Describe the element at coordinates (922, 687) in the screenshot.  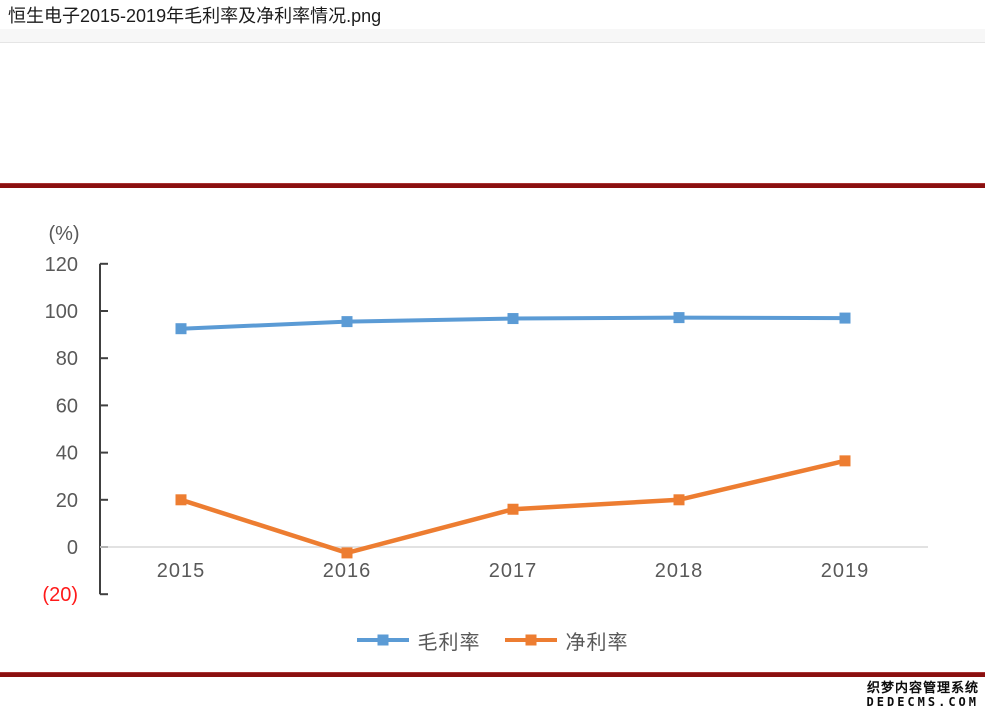
I see `watermark-line1: 织梦内容管理系统` at that location.